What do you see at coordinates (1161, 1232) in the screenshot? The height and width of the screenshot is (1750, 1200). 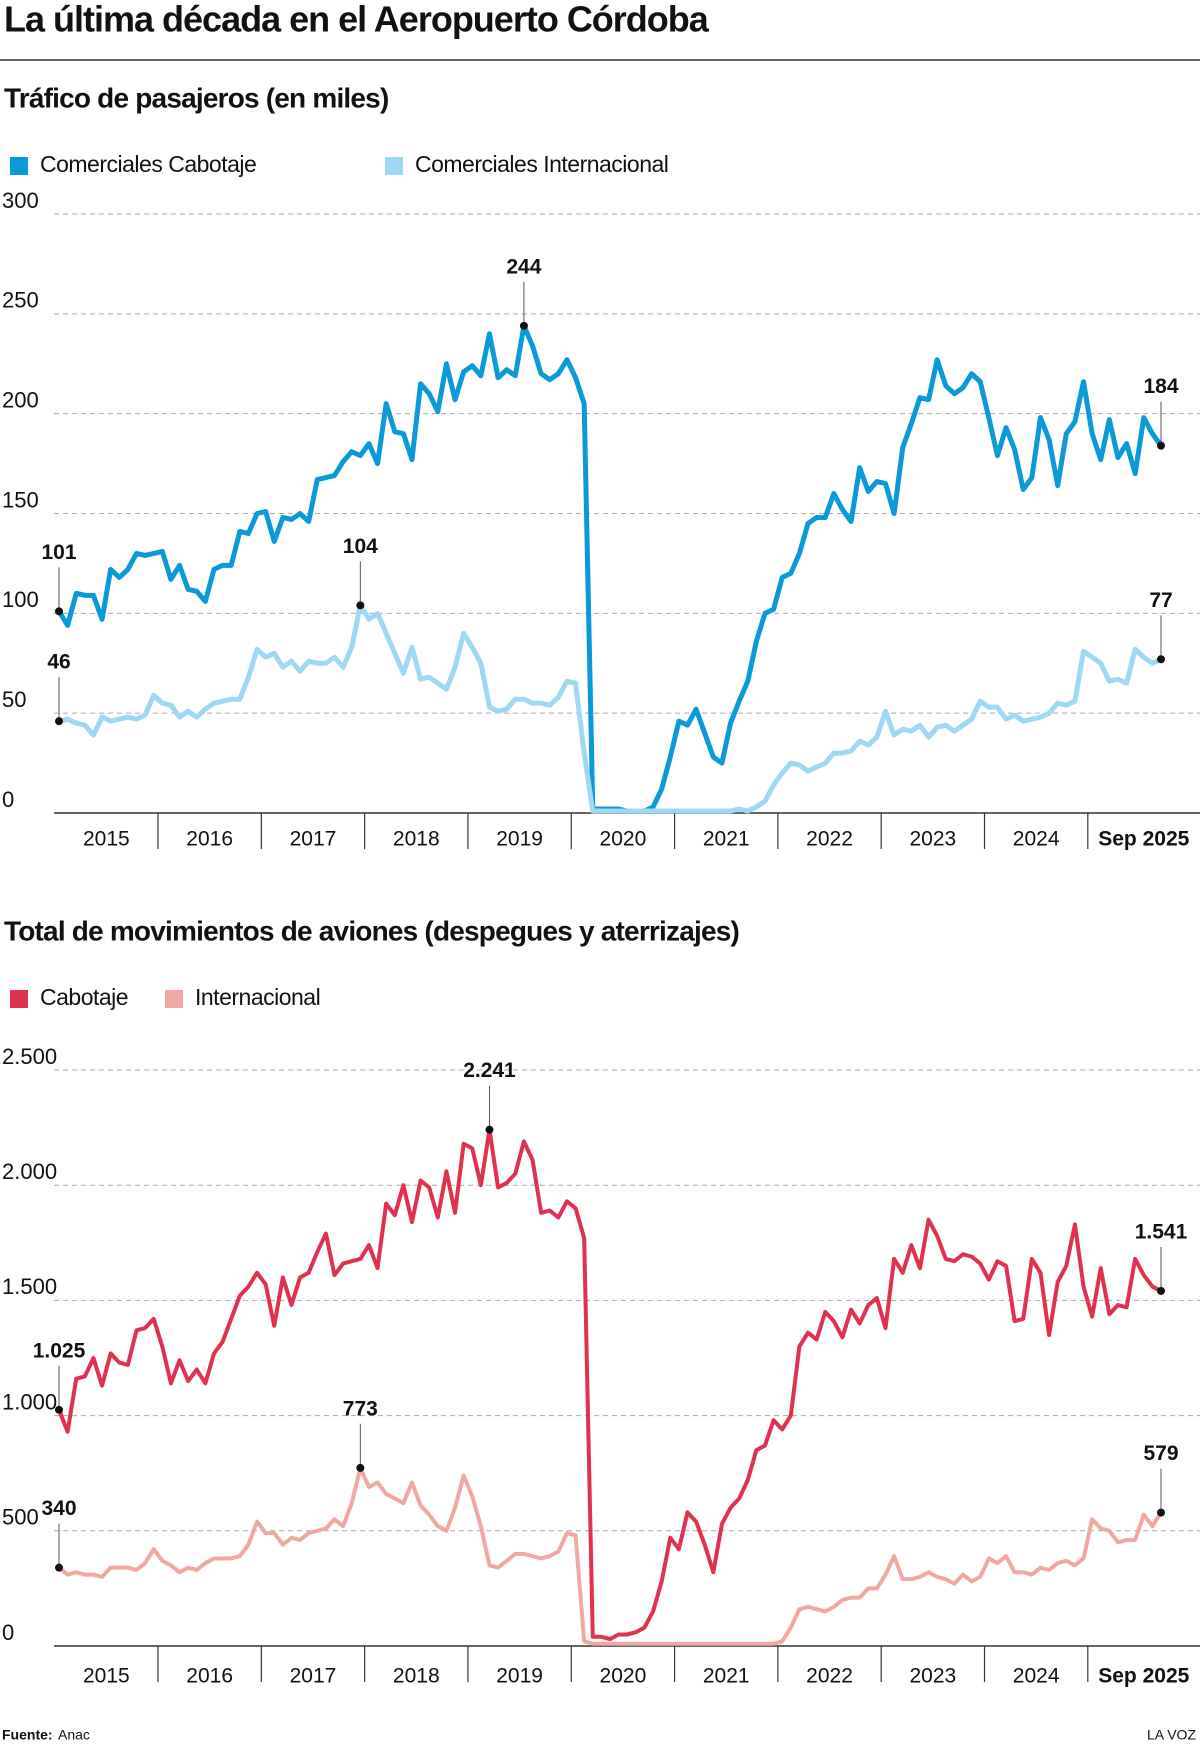 I see `annotation-label: 1.541` at bounding box center [1161, 1232].